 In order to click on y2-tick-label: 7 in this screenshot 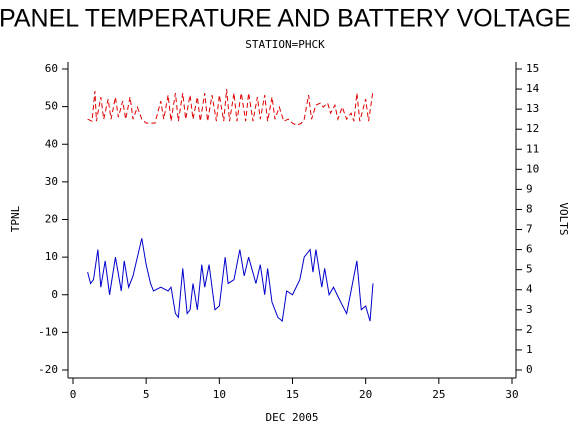, I will do `click(529, 229)`.